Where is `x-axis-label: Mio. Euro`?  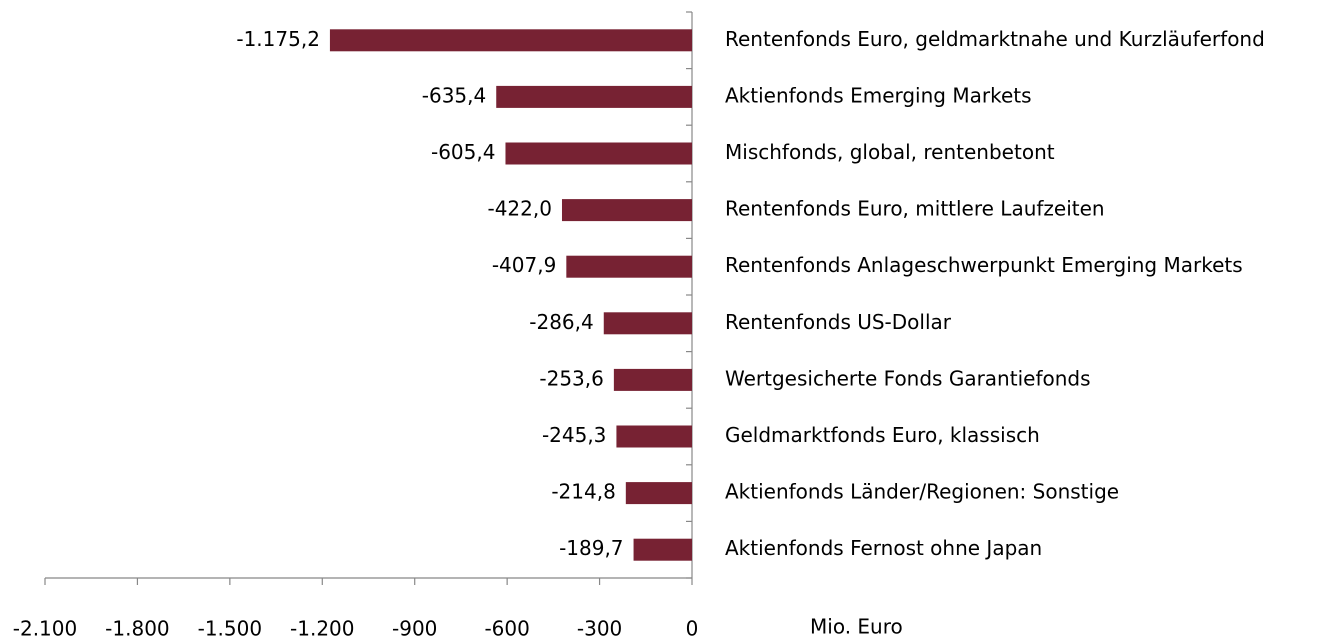 x-axis-label: Mio. Euro is located at coordinates (856, 626).